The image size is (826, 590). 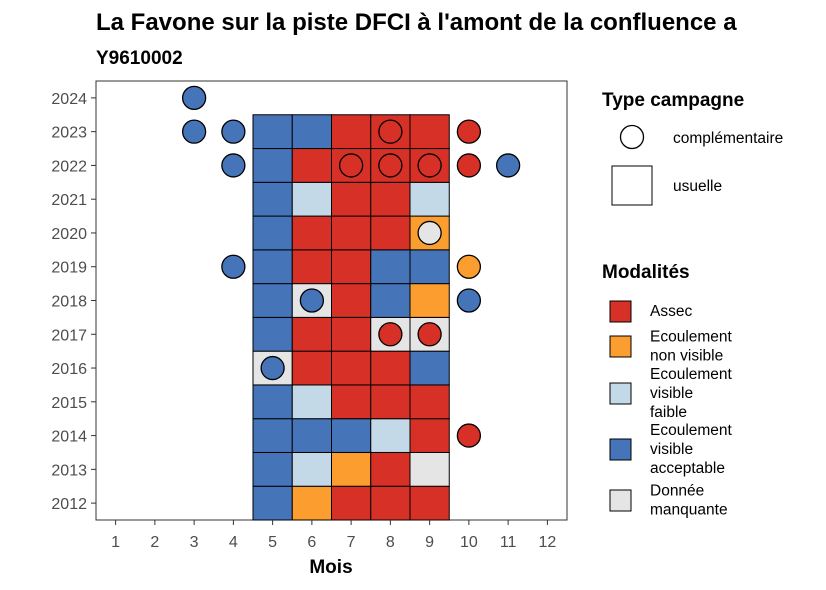 I want to click on legend-label-acceptable: Ecoulement visible acceptable, so click(x=691, y=449).